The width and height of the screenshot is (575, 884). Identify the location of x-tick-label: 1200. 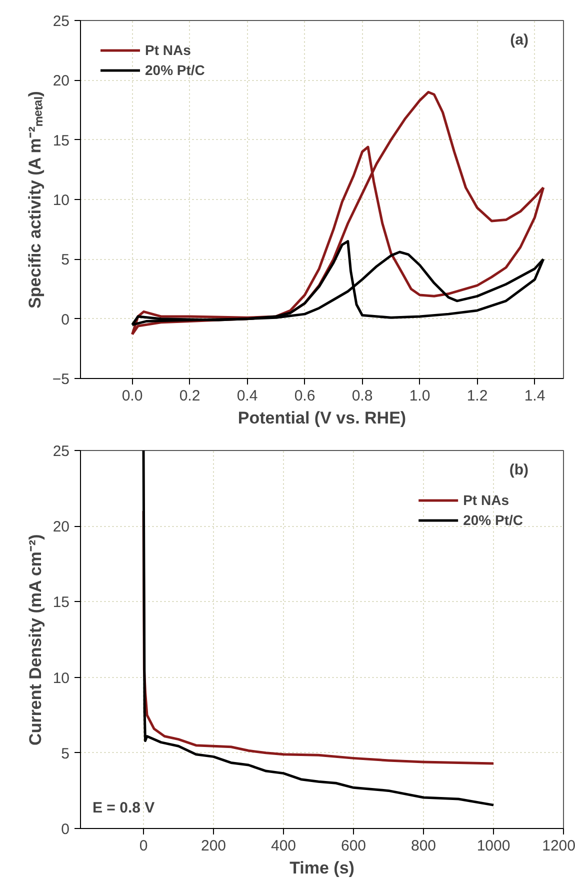
(558, 846).